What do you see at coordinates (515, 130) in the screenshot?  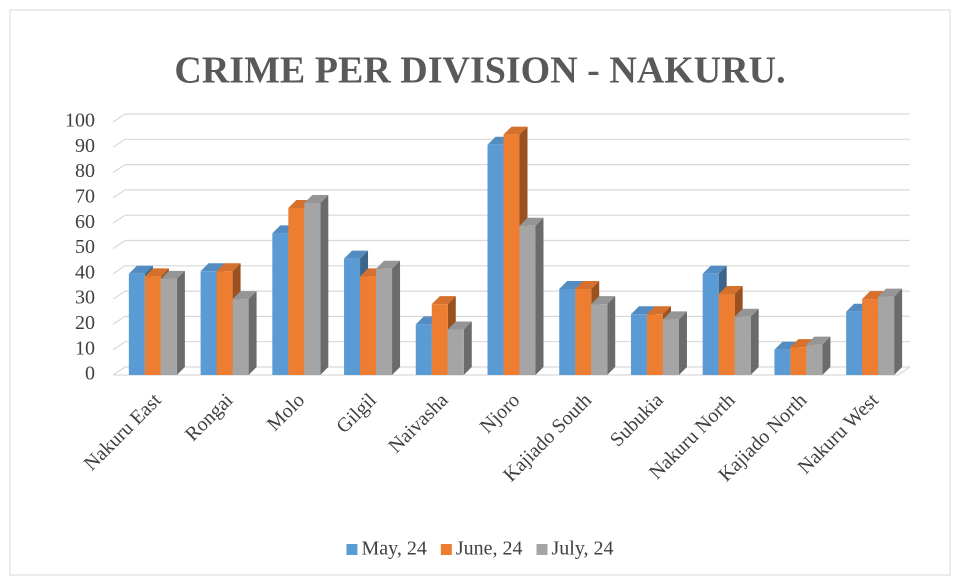 I see `bar-top` at bounding box center [515, 130].